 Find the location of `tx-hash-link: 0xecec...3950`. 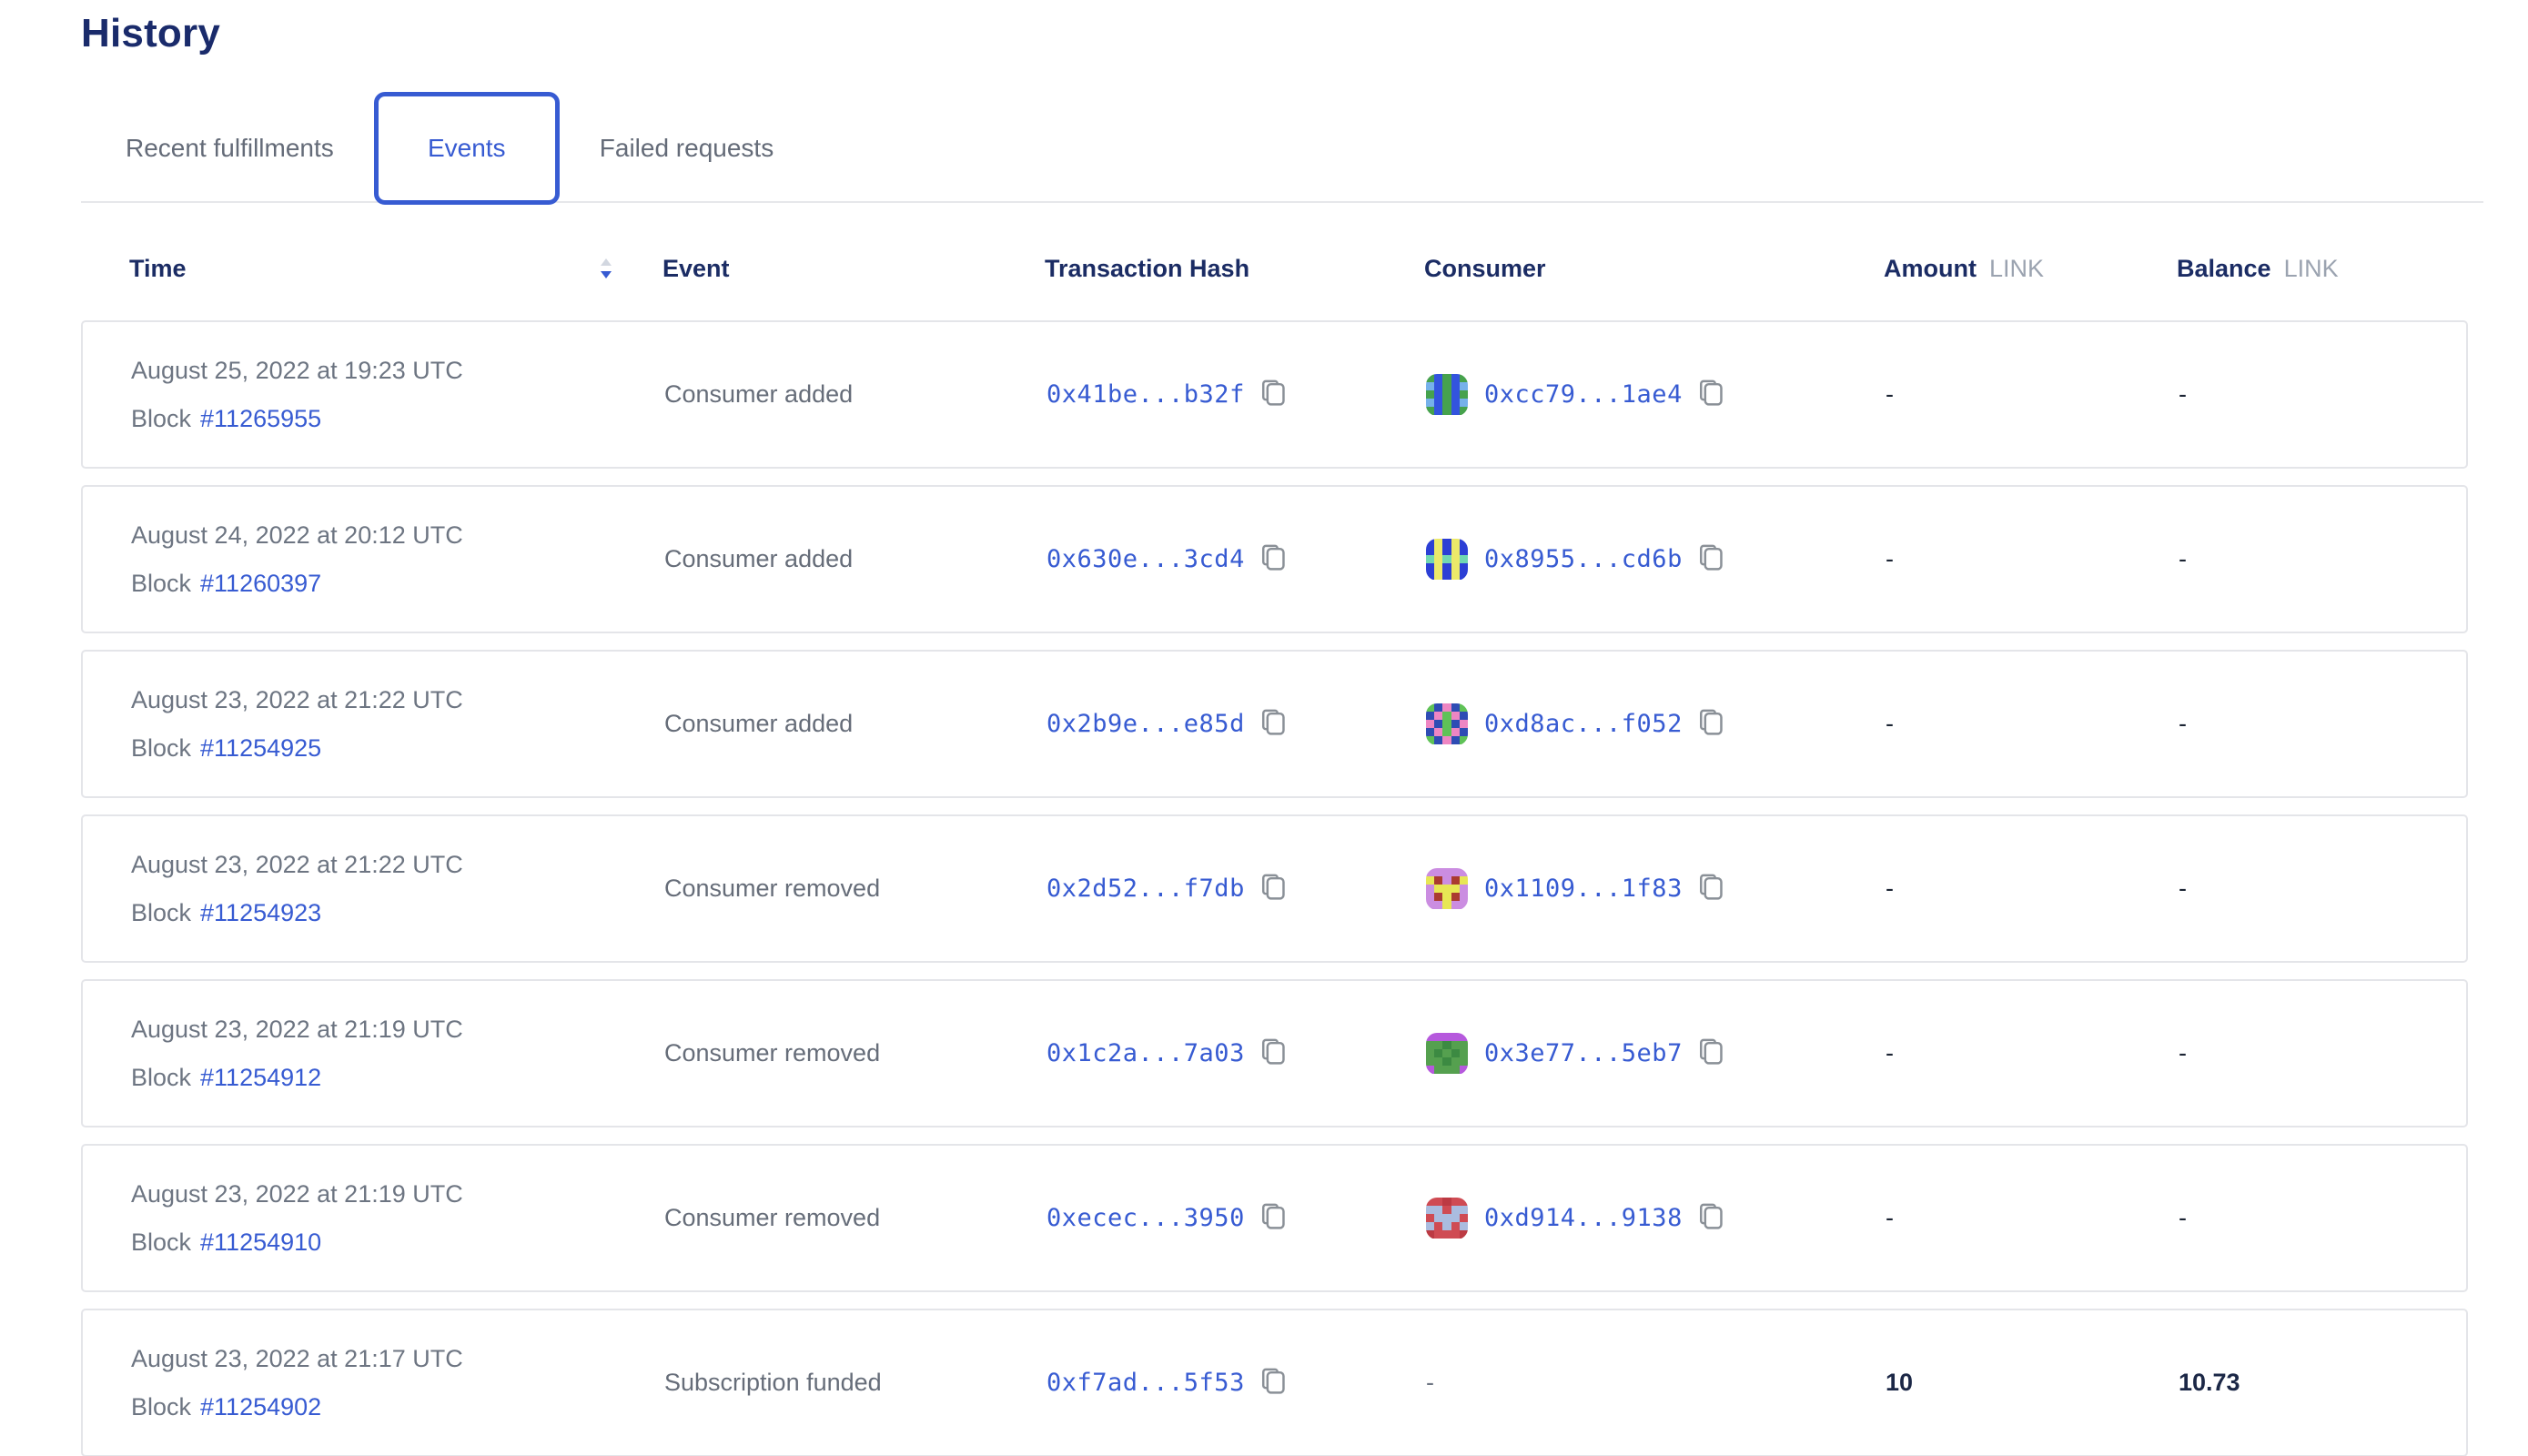

tx-hash-link: 0xecec...3950 is located at coordinates (1146, 1218).